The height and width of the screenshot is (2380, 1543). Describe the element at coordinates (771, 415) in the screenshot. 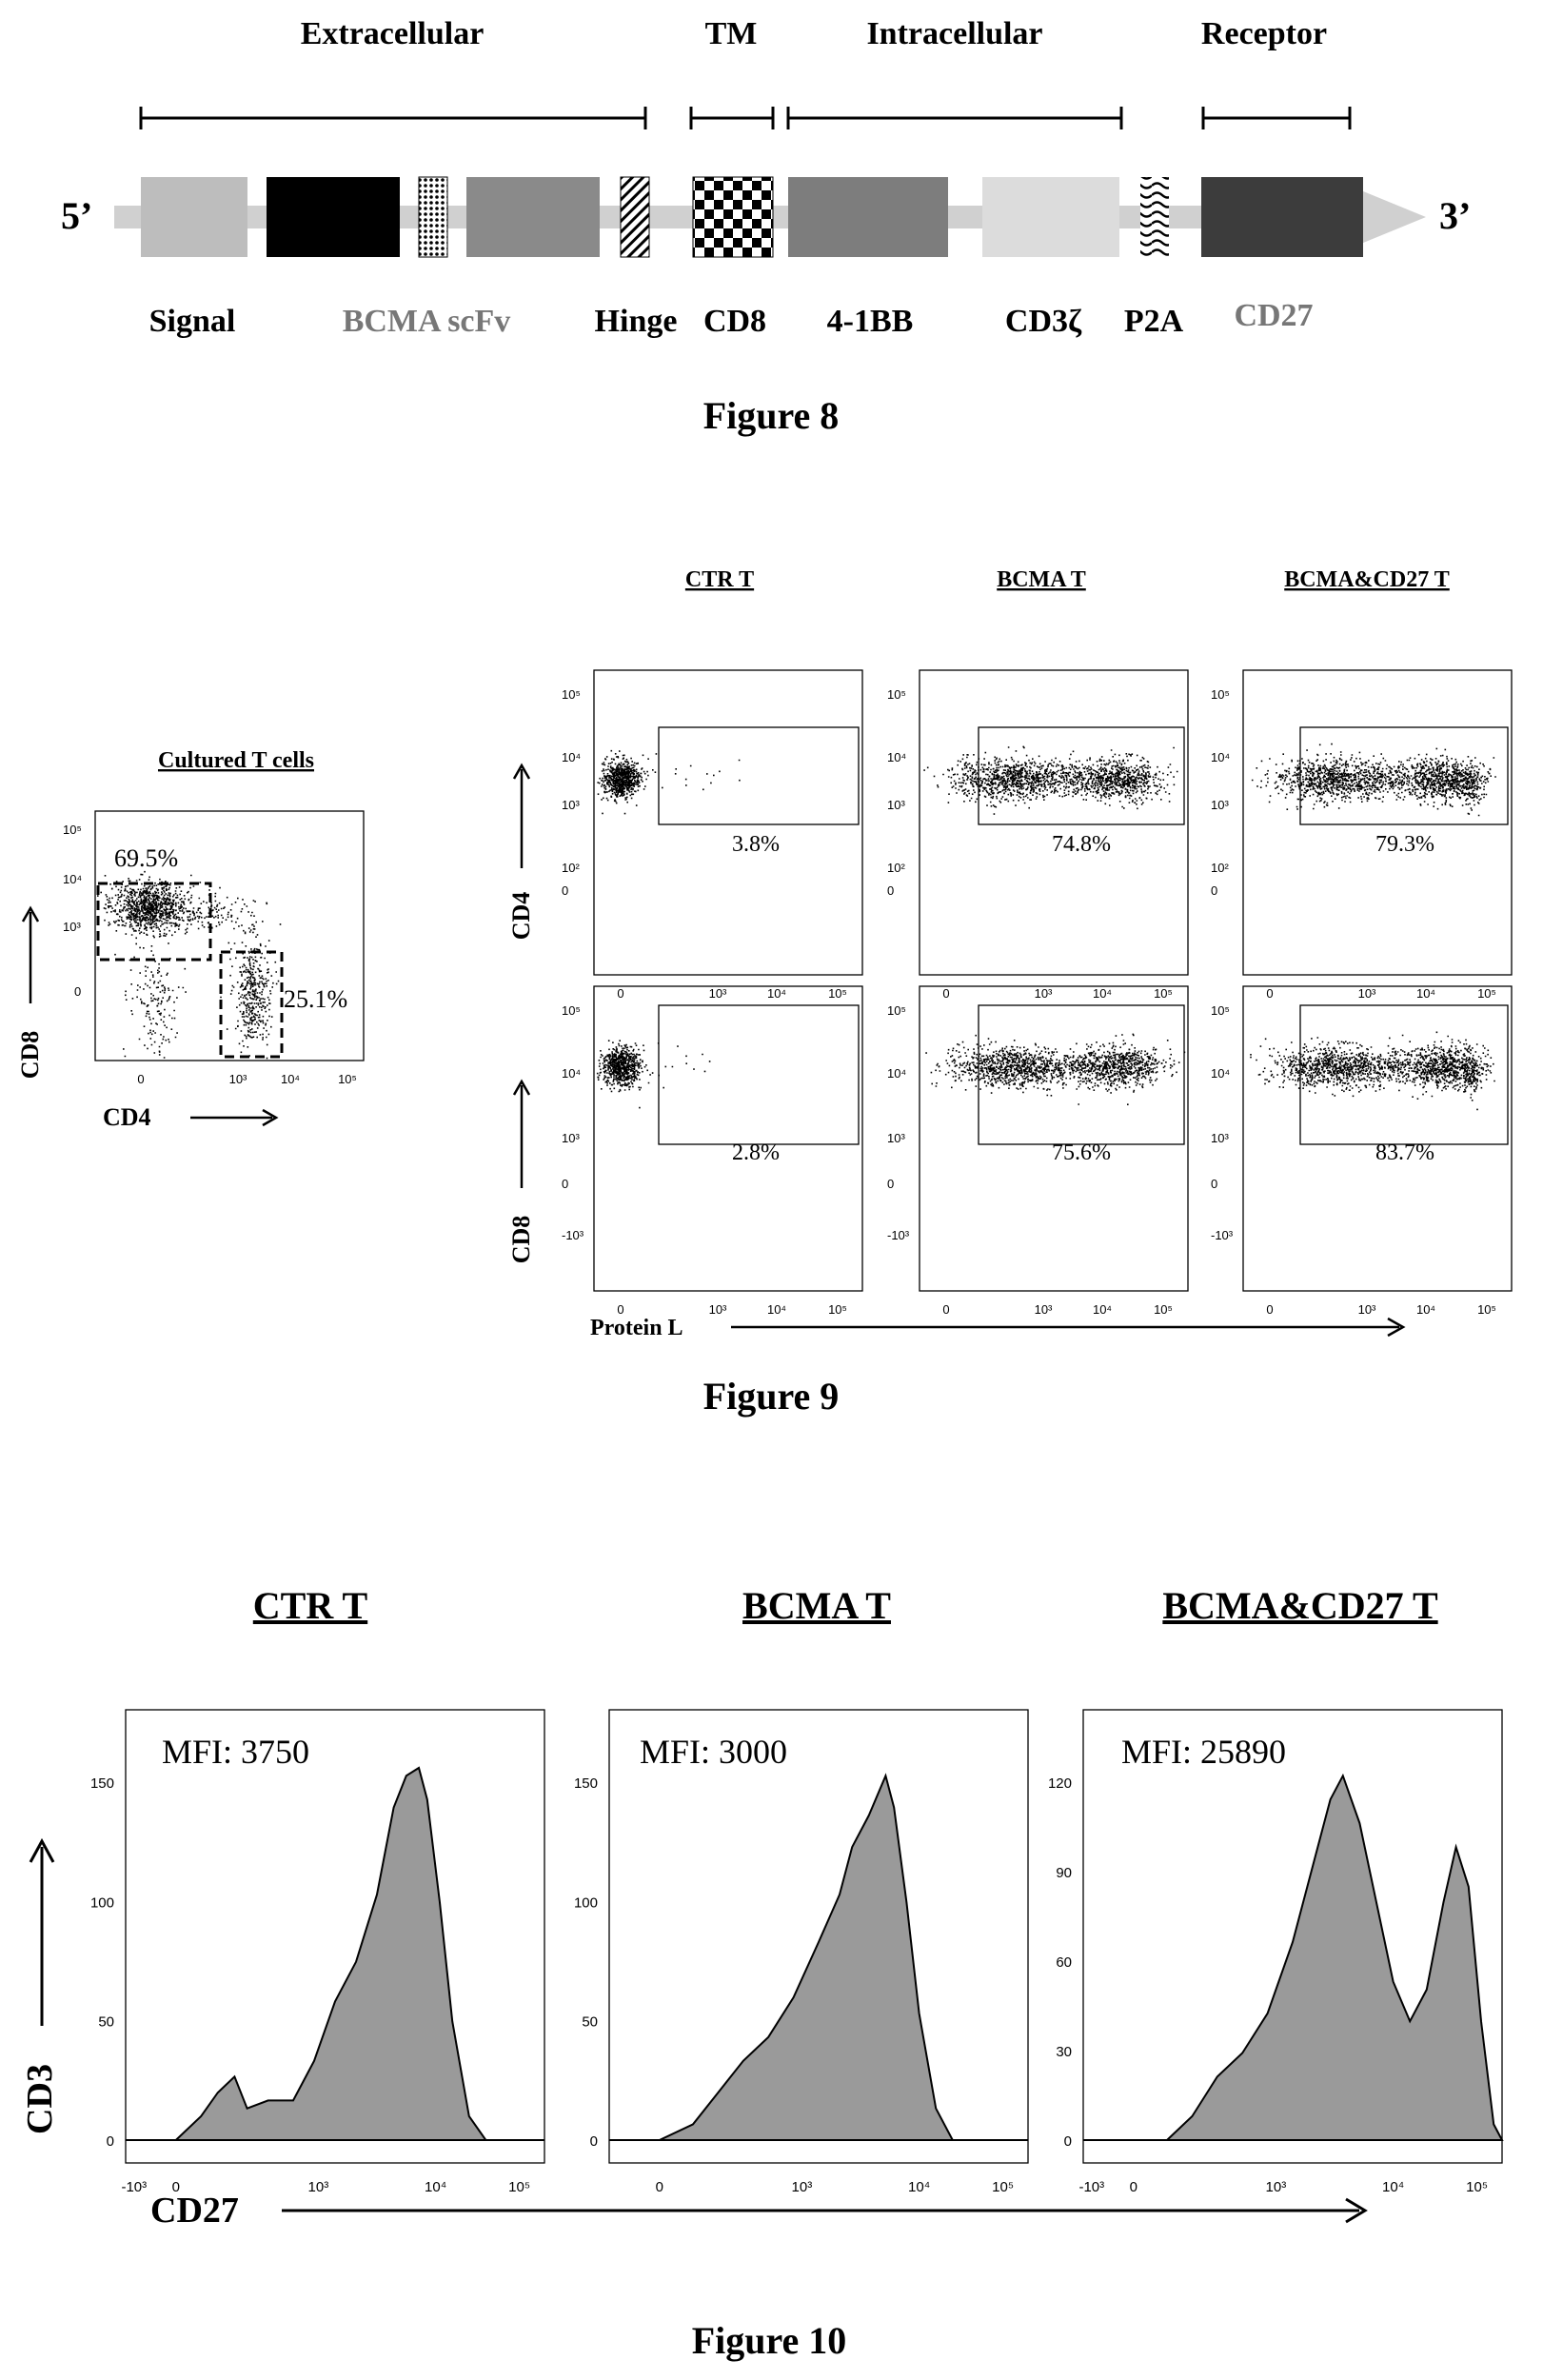

I see `figure-8-caption: Figure 8` at that location.